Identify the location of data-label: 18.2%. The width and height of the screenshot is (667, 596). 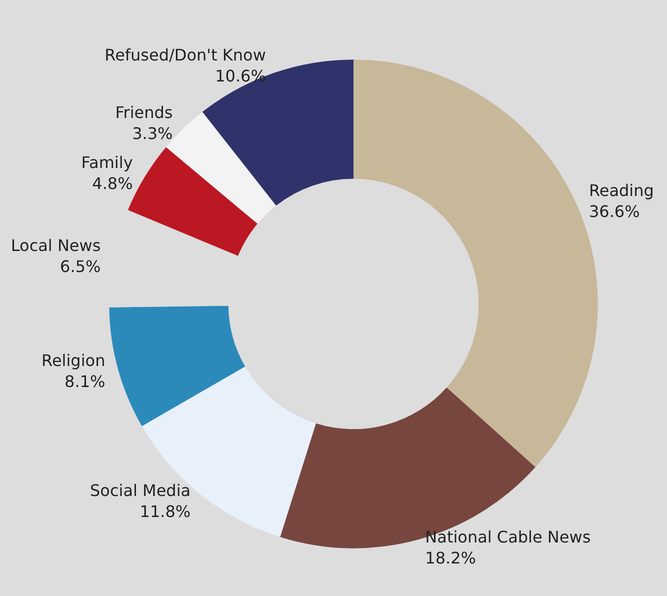
(450, 558).